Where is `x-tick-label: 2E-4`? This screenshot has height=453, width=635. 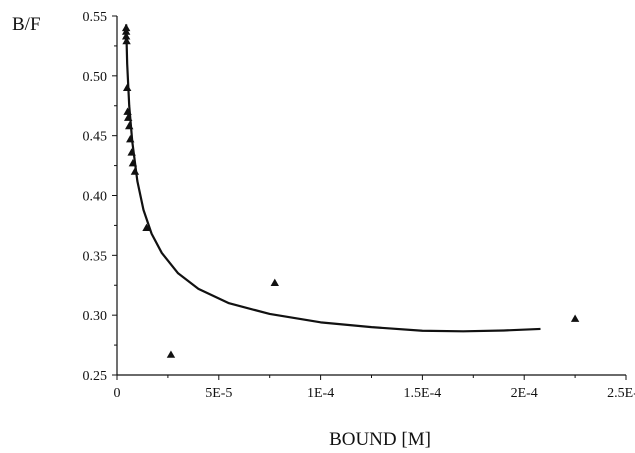 x-tick-label: 2E-4 is located at coordinates (524, 393).